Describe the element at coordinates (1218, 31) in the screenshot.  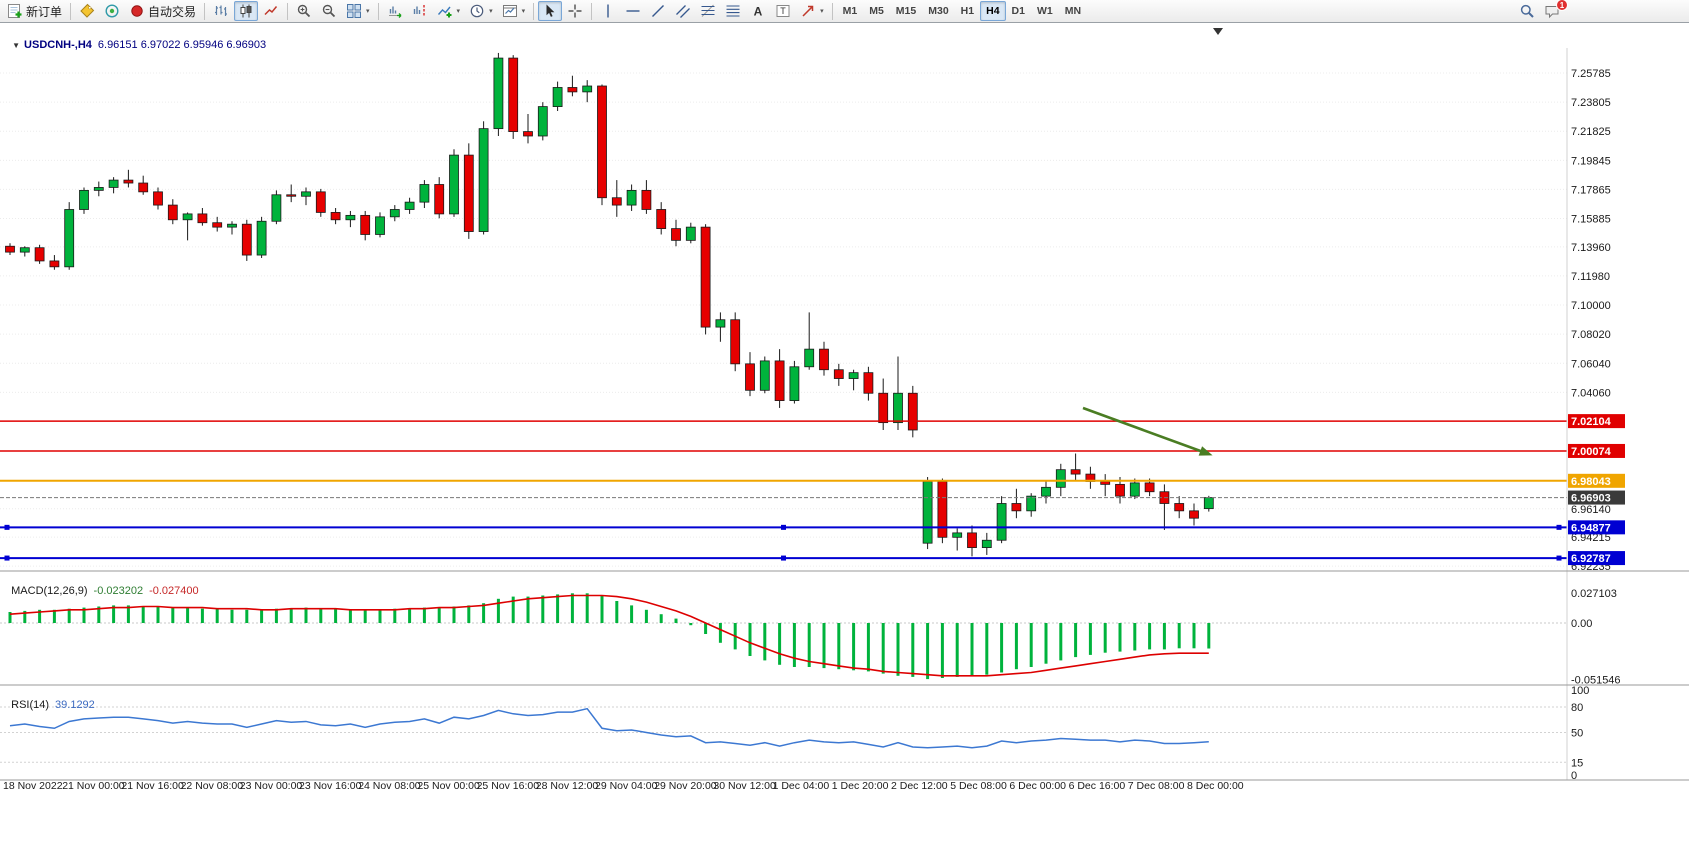
I see `autoscroll-marker-icon` at that location.